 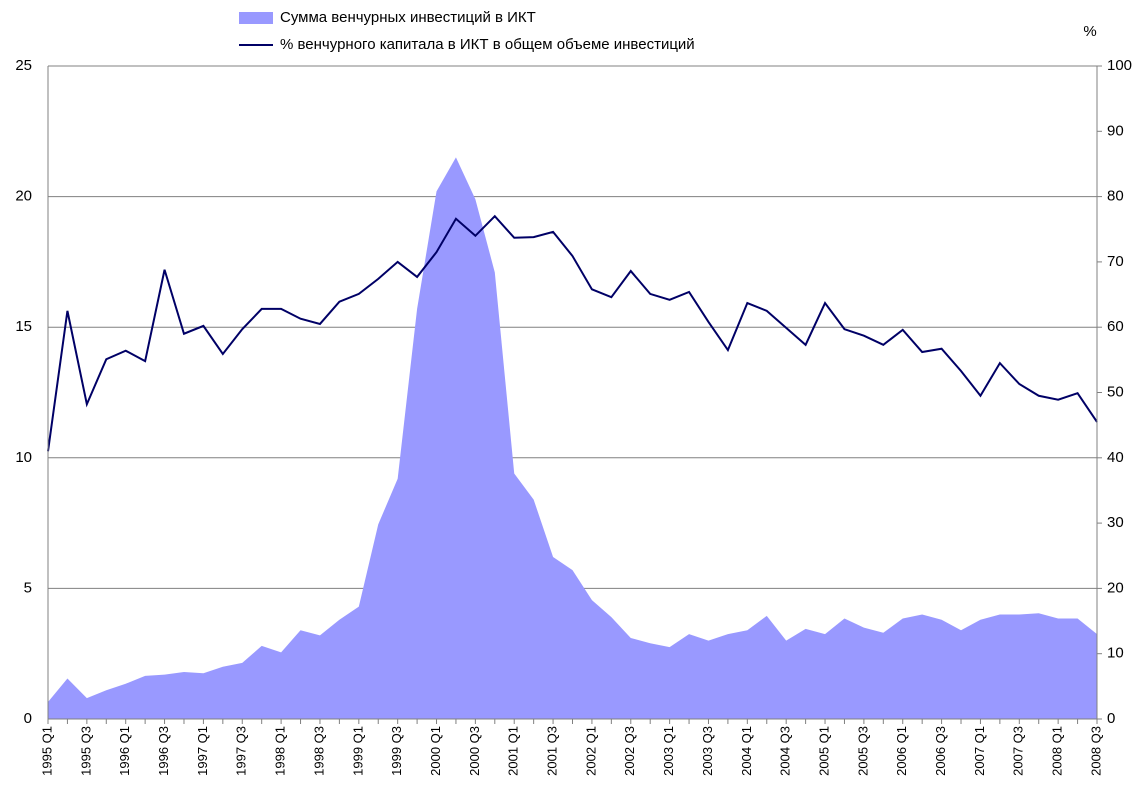 I want to click on x-tick-label: 1998 Q1, so click(x=280, y=751).